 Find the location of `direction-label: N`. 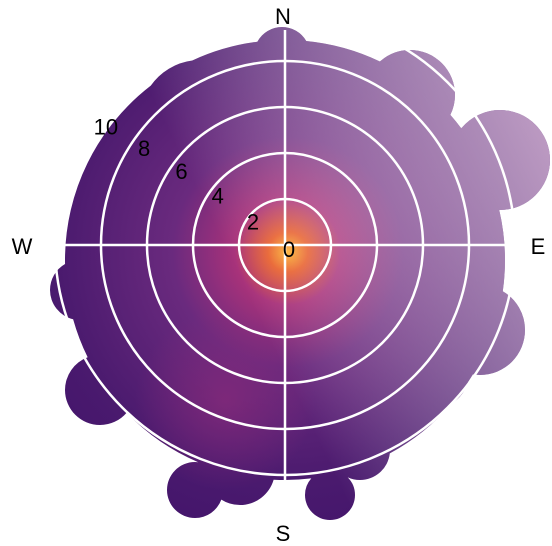

direction-label: N is located at coordinates (283, 16).